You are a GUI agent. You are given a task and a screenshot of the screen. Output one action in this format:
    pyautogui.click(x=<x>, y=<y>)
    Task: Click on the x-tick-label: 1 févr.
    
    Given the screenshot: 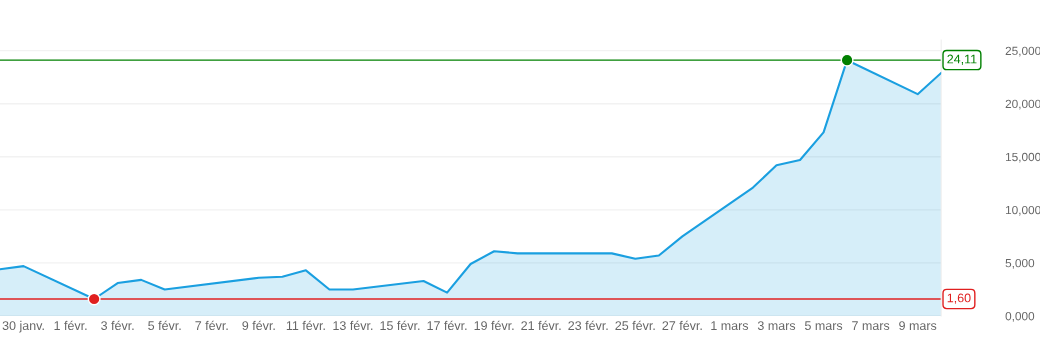 What is the action you would take?
    pyautogui.click(x=70, y=325)
    